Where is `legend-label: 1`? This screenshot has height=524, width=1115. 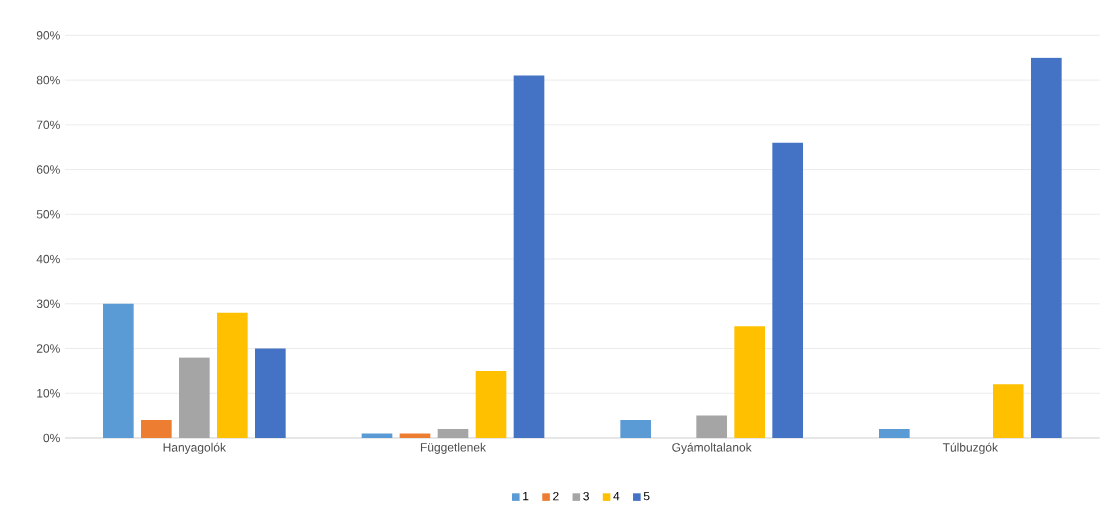
legend-label: 1 is located at coordinates (526, 496).